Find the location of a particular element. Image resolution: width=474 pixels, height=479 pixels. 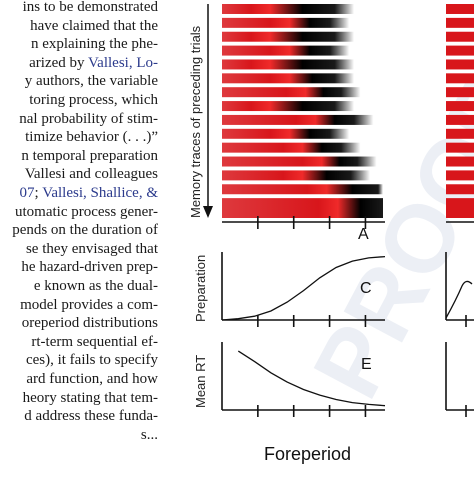

text-segment: se they envisaged that is located at coordinates (91, 248).